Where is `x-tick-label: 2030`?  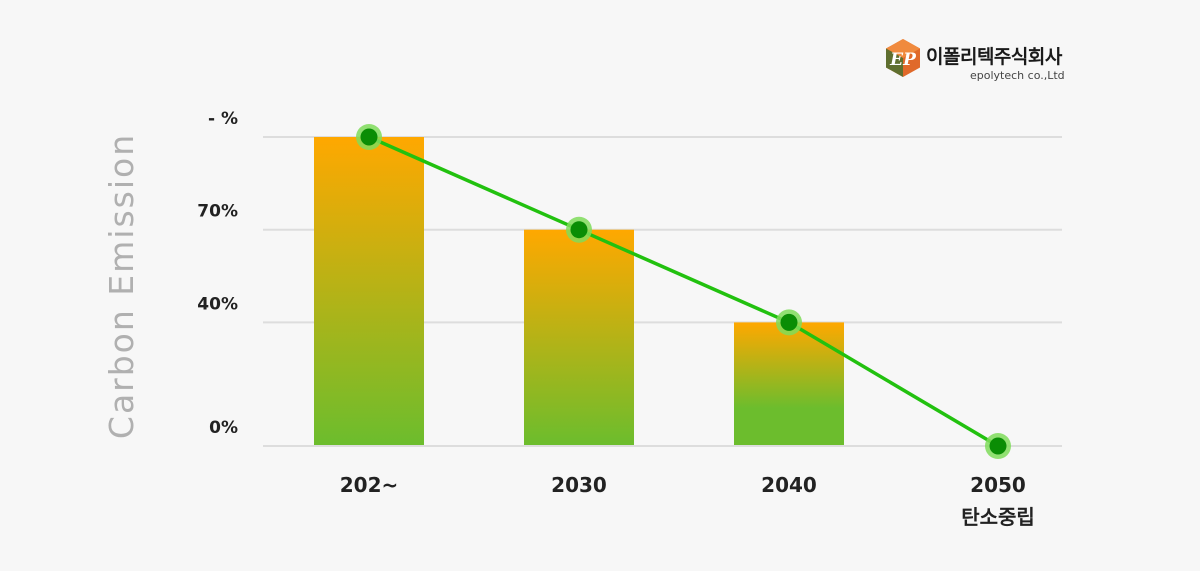
x-tick-label: 2030 is located at coordinates (579, 485).